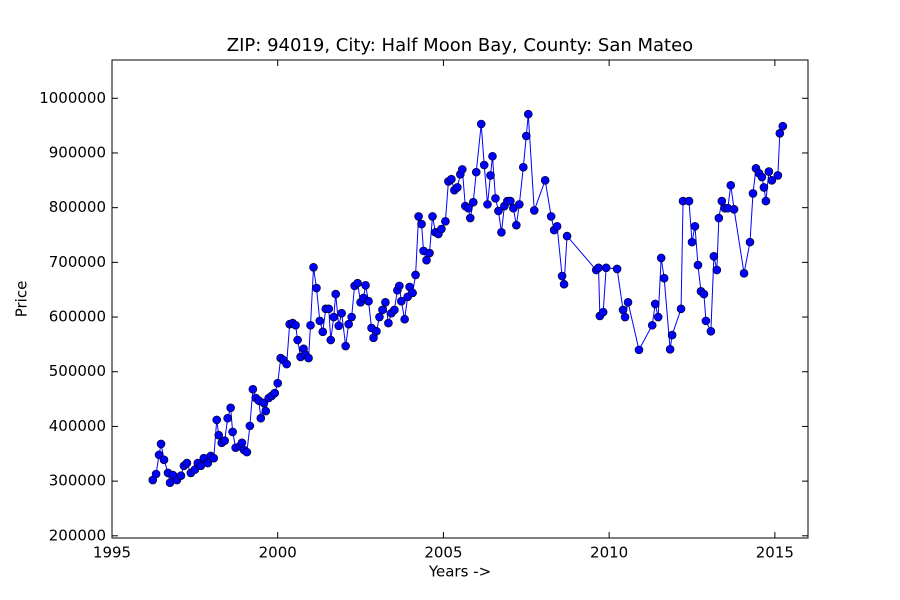 This screenshot has width=900, height=600. I want to click on x-tick-label: 2010, so click(609, 553).